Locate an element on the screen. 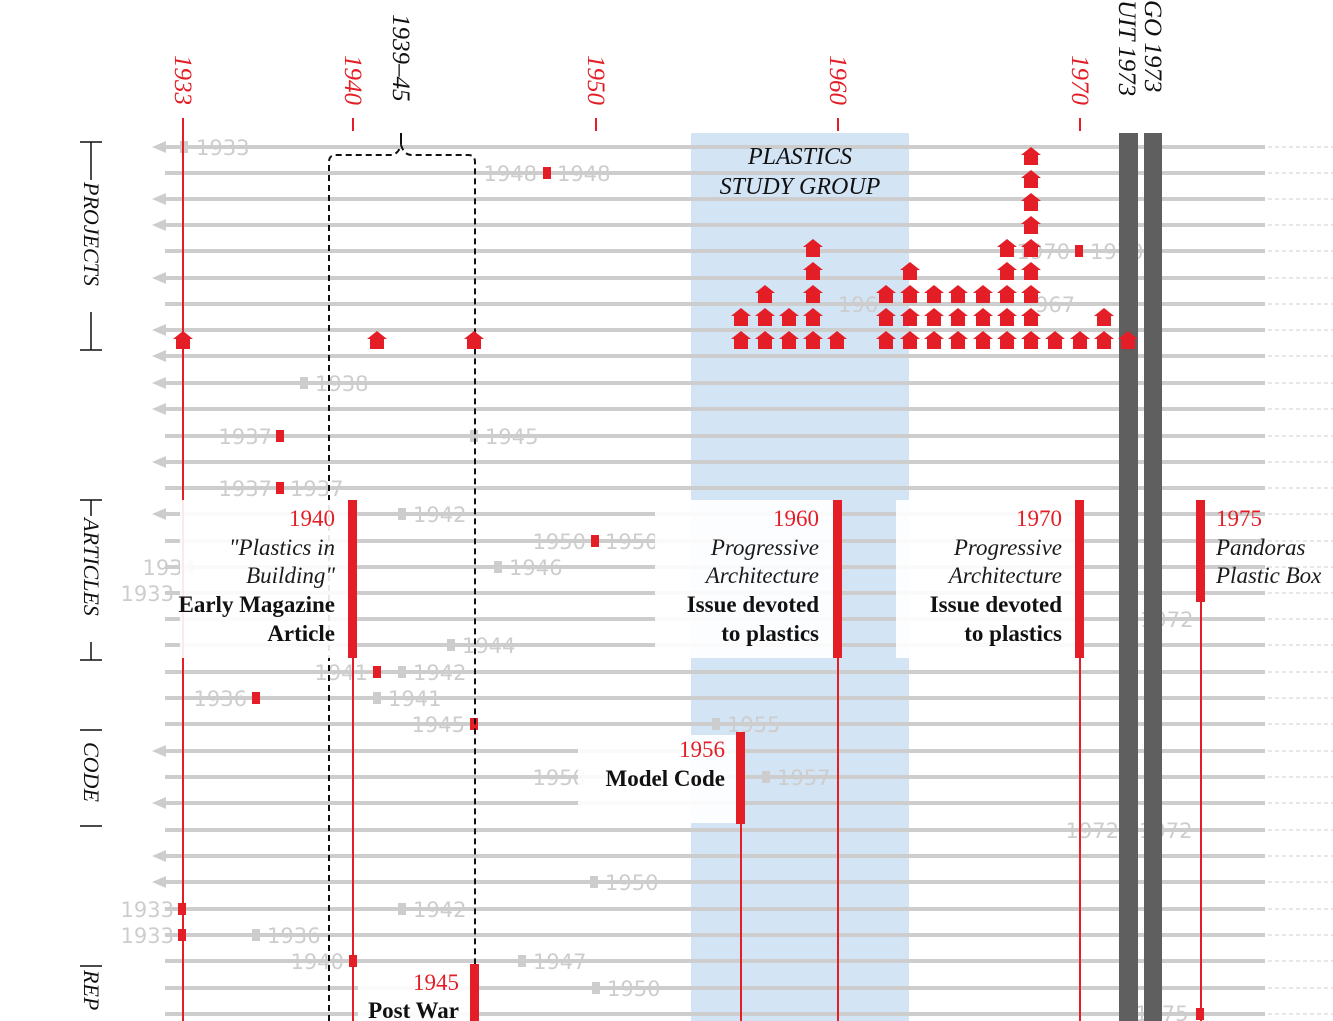  row-label-right: 1936 is located at coordinates (293, 936).